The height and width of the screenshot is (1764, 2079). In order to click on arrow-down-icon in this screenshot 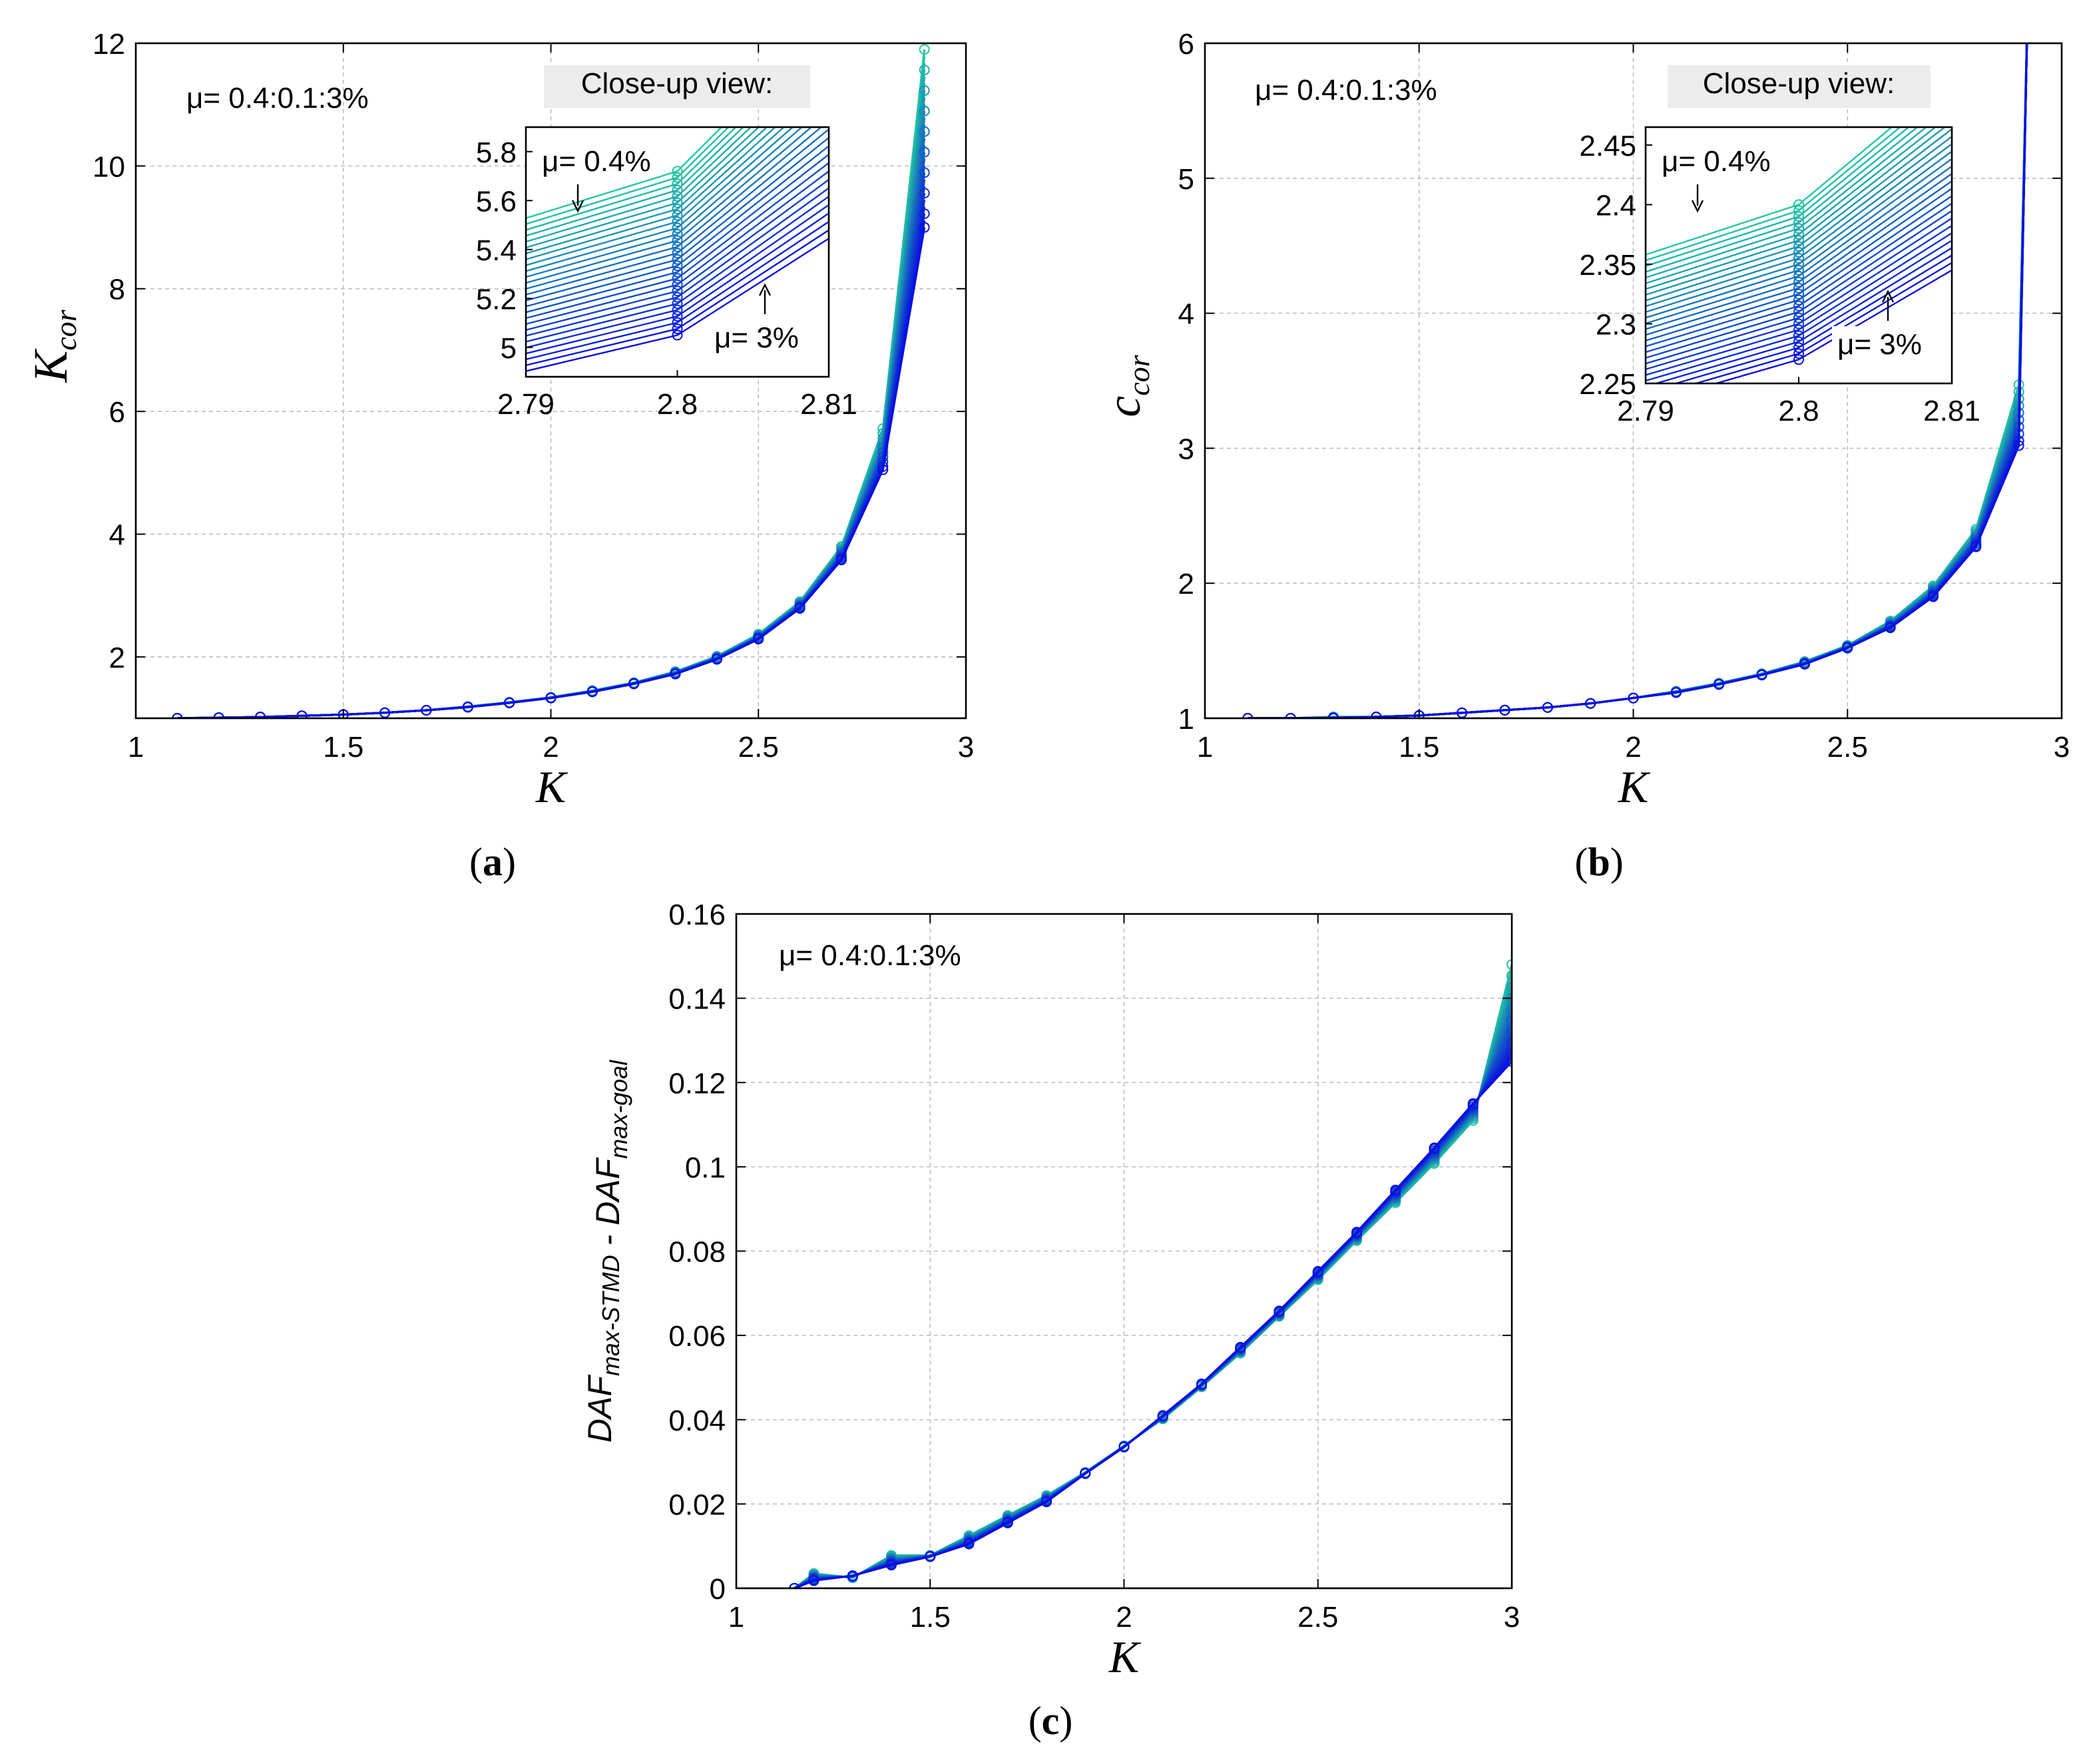, I will do `click(1697, 206)`.